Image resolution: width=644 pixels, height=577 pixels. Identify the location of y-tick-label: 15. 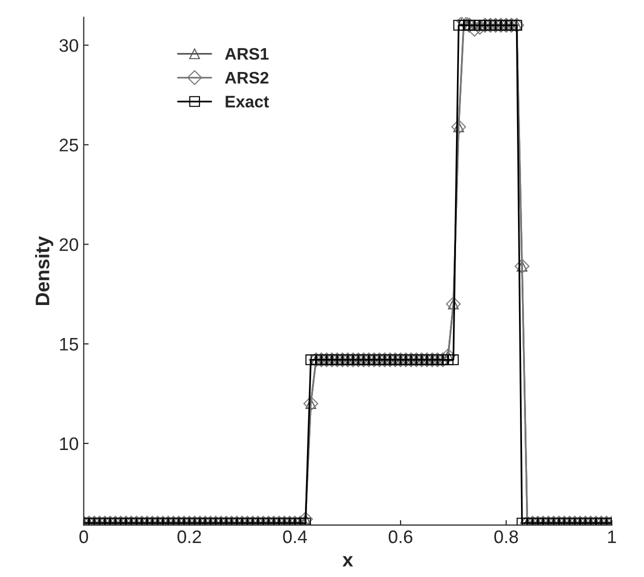
(69, 344).